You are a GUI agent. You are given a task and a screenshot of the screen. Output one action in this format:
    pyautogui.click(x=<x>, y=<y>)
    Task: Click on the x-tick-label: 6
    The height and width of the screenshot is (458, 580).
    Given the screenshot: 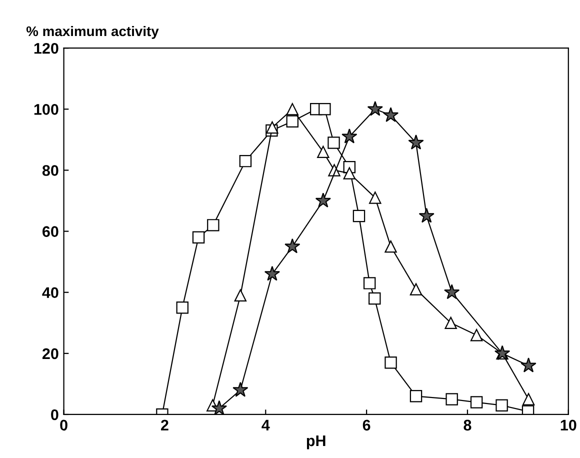 What is the action you would take?
    pyautogui.click(x=366, y=425)
    